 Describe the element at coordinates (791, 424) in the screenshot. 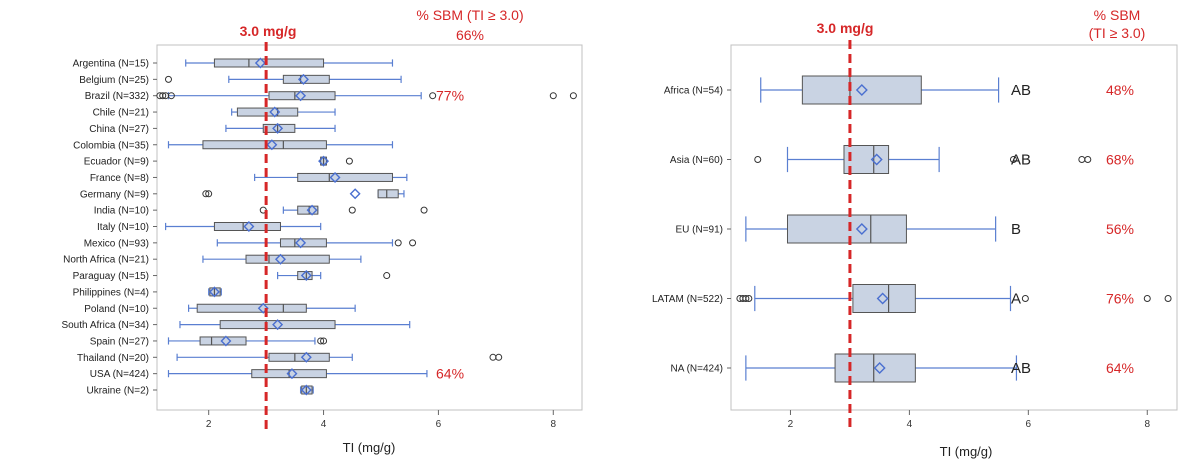

I see `x-tick-label: 2` at that location.